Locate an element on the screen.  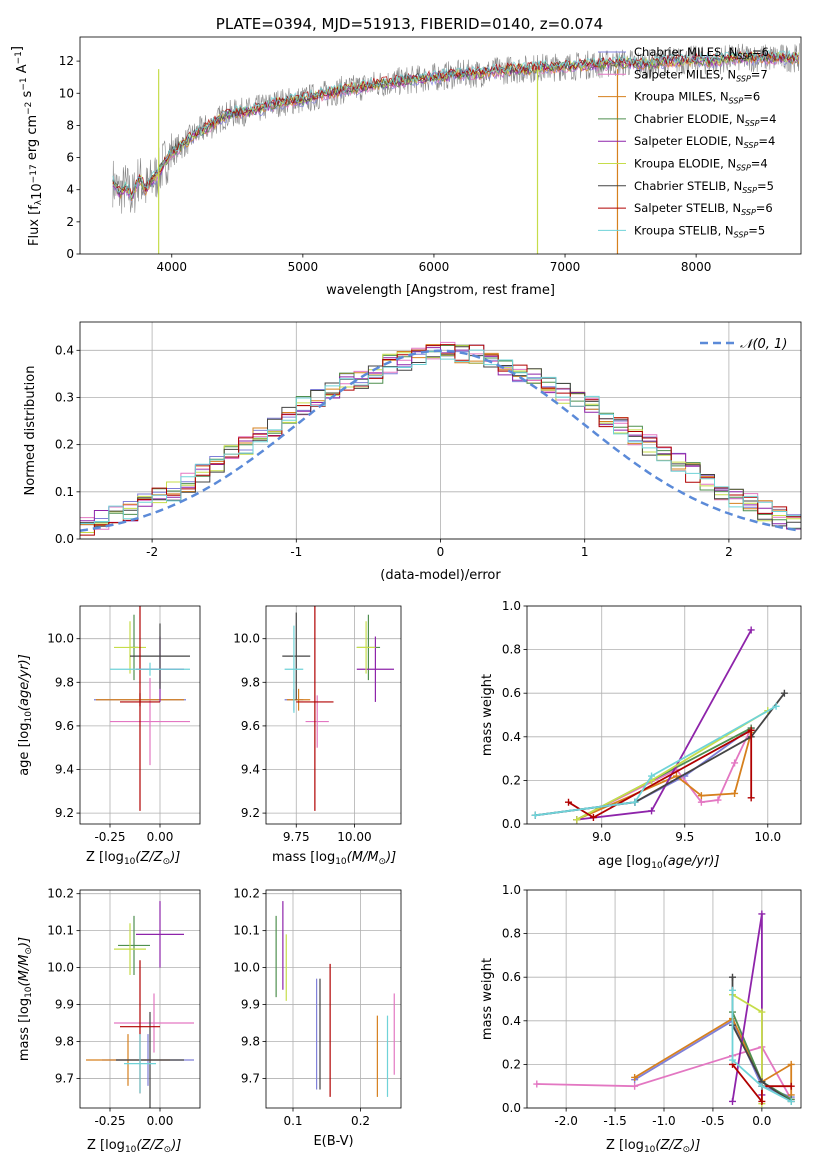
y-tick-label: 10.0 is located at coordinates (246, 968).